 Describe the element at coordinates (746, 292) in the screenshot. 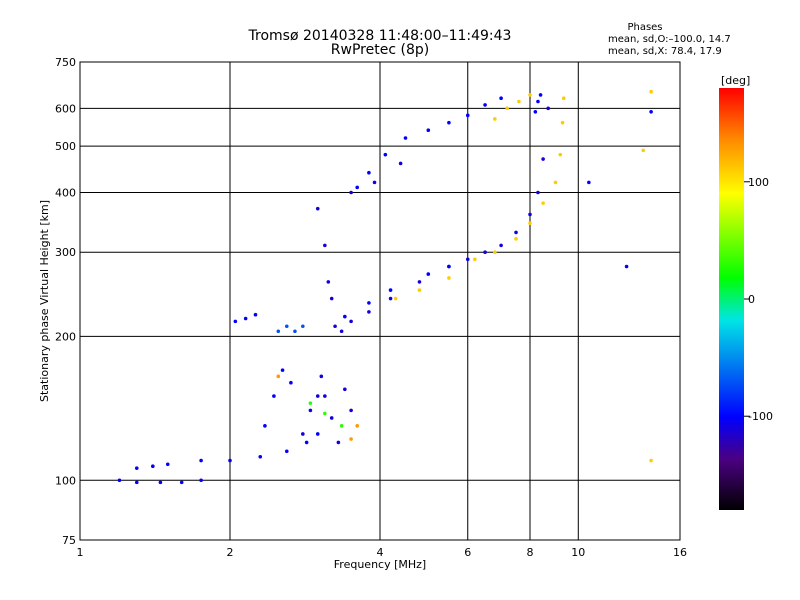

I see `colorbar: [deg] 100 0 -100` at that location.